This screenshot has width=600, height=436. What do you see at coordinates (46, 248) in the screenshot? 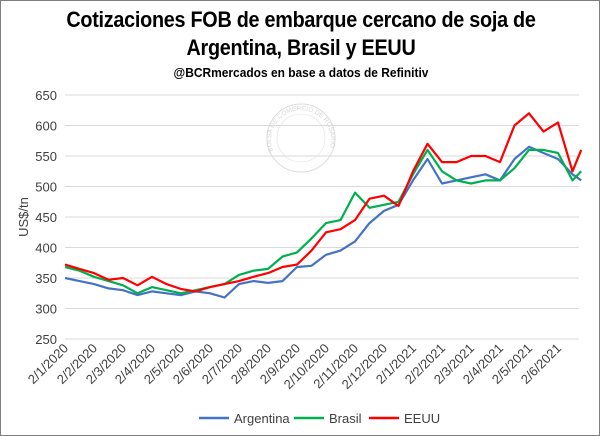
I see `y-tick-label: 400` at bounding box center [46, 248].